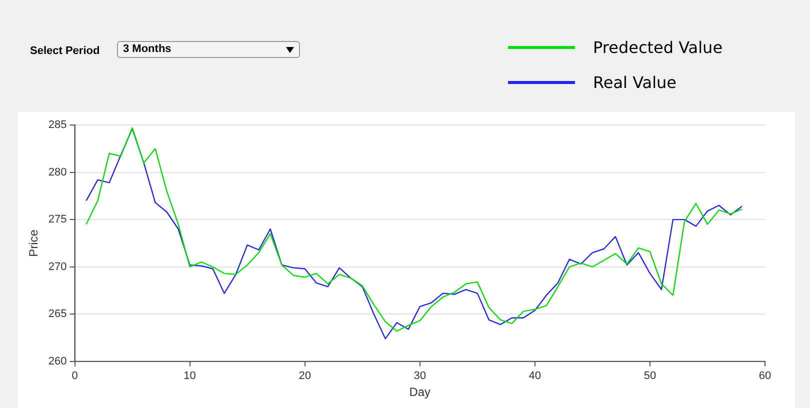 Image resolution: width=810 pixels, height=408 pixels. Describe the element at coordinates (650, 376) in the screenshot. I see `x-tick-label: 50` at that location.